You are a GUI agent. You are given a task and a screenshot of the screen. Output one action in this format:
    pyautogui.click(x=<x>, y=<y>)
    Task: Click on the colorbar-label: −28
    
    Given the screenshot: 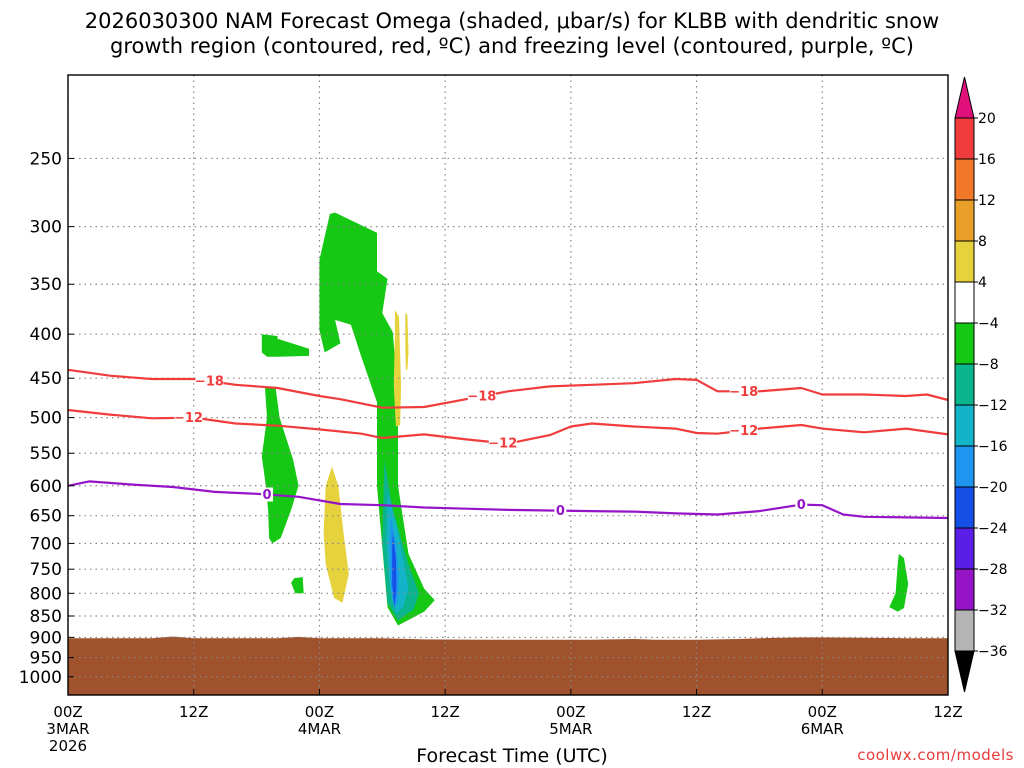 What is the action you would take?
    pyautogui.click(x=993, y=570)
    